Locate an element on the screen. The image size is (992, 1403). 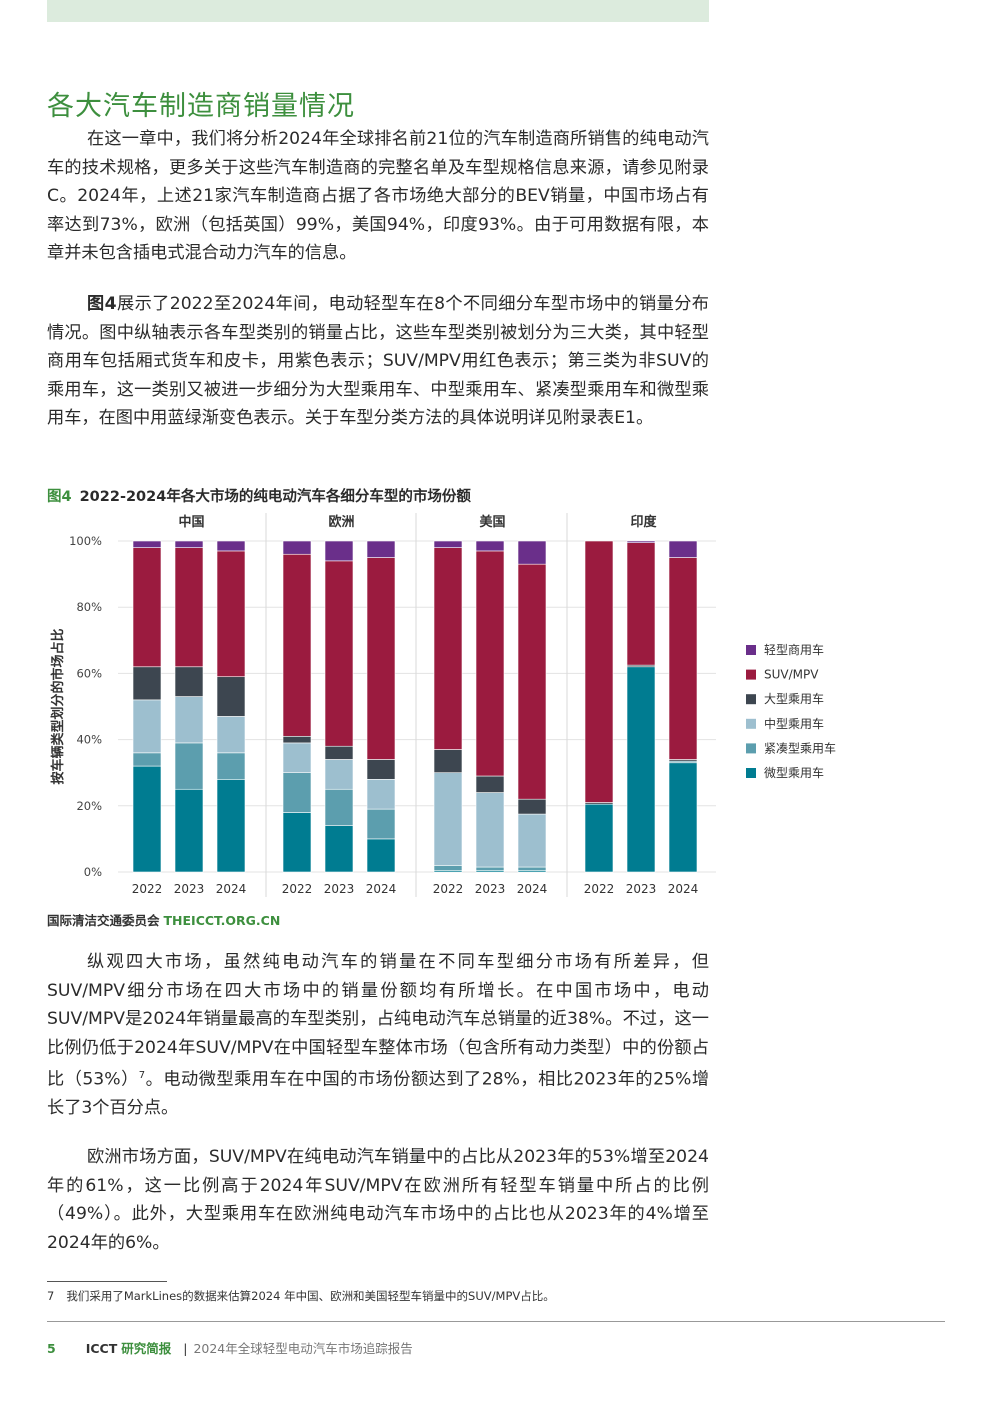
page-number: 5 is located at coordinates (51, 1348).